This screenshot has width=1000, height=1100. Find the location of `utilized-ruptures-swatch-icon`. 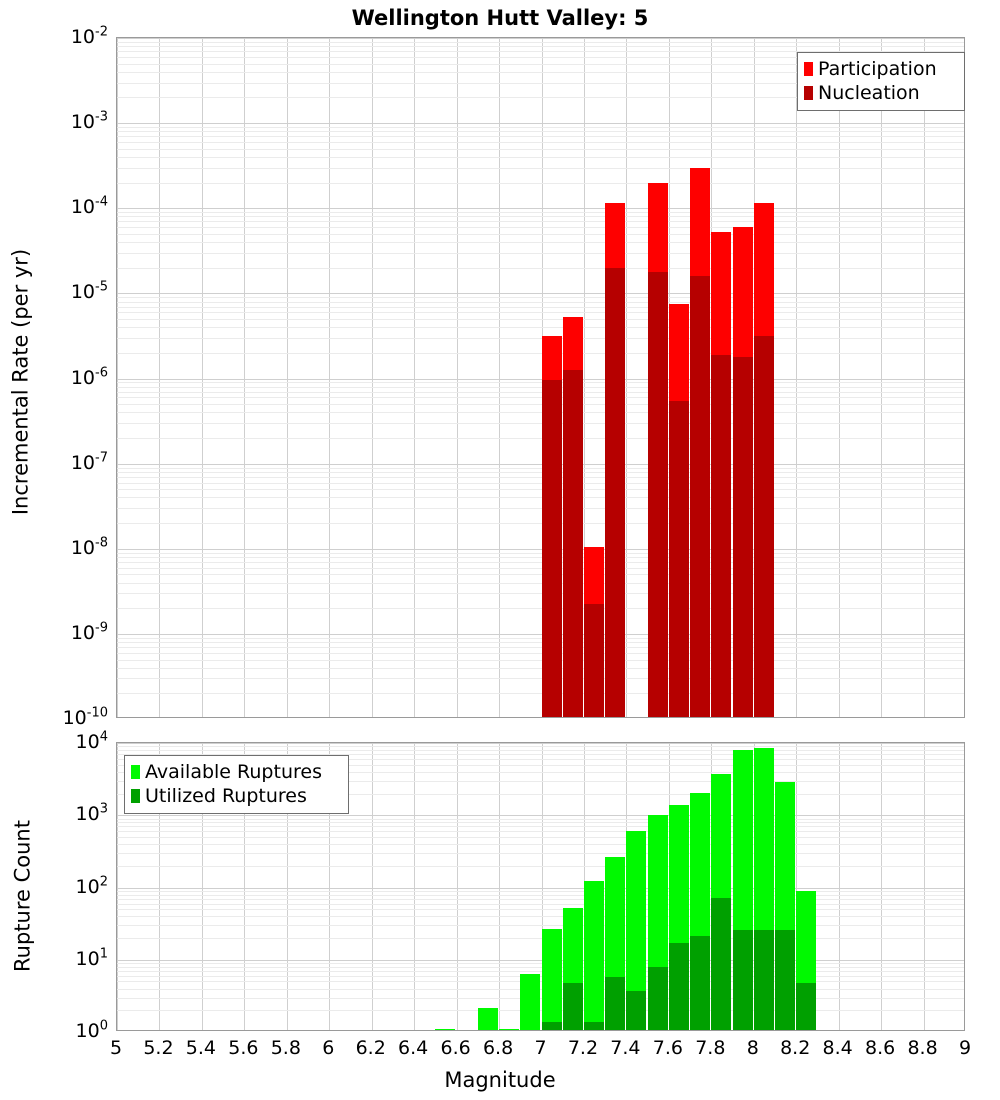

utilized-ruptures-swatch-icon is located at coordinates (135, 796).